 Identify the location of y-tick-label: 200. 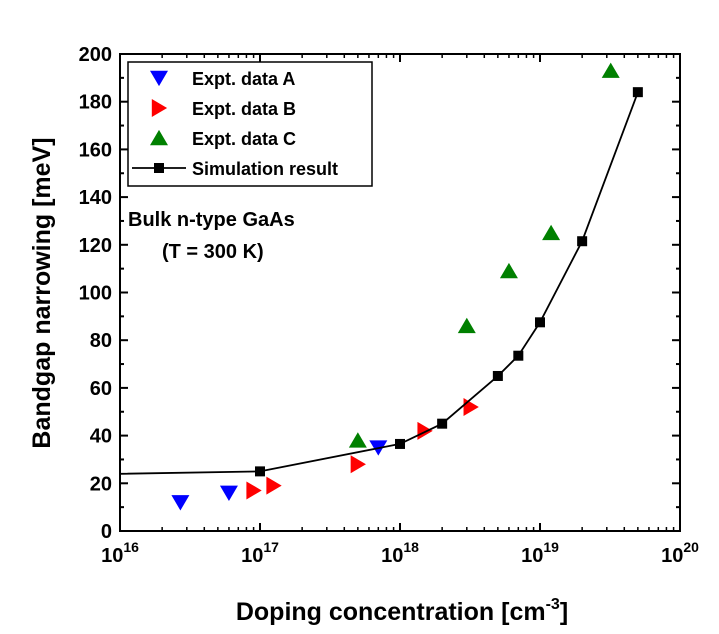
(95, 55).